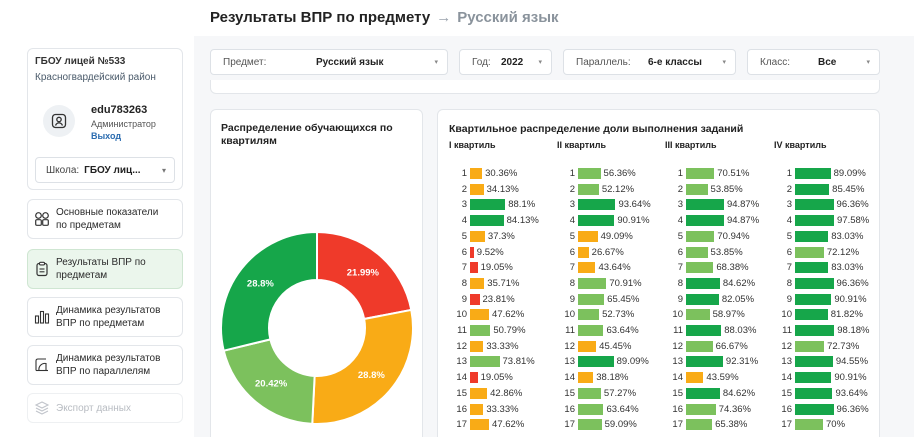 The image size is (914, 437). Describe the element at coordinates (789, 173) in the screenshot. I see `task-number: 1` at that location.